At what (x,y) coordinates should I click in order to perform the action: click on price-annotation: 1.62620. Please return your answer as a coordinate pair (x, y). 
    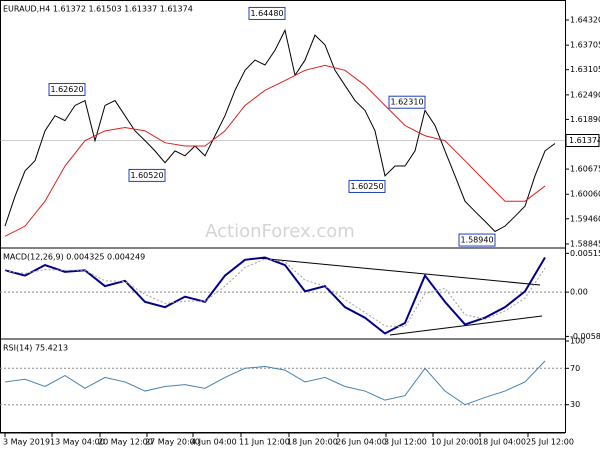
    Looking at the image, I should click on (66, 89).